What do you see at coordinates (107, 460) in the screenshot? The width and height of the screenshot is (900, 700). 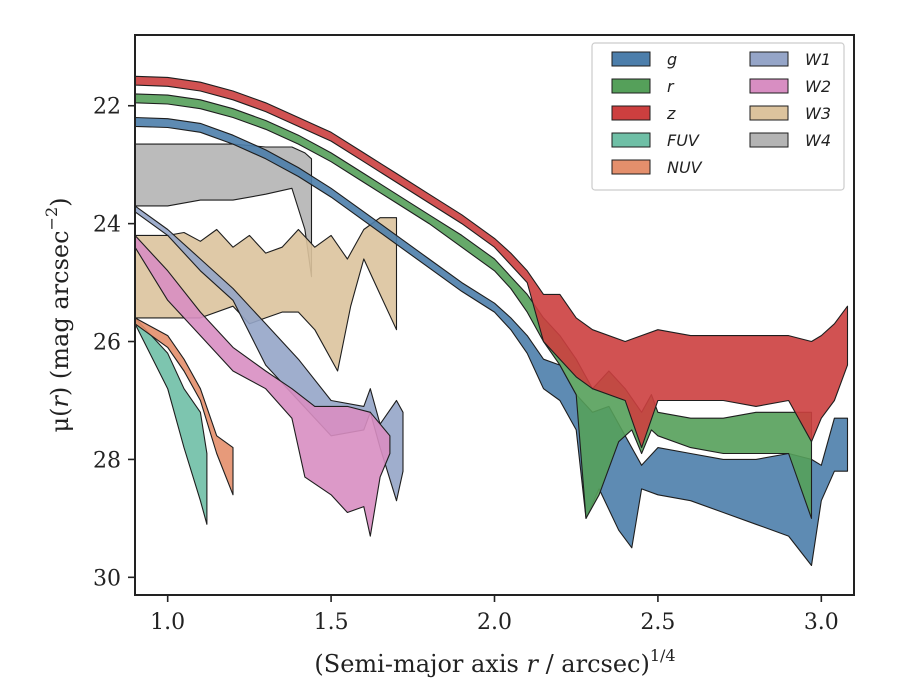 I see `y-tick-label: 28` at bounding box center [107, 460].